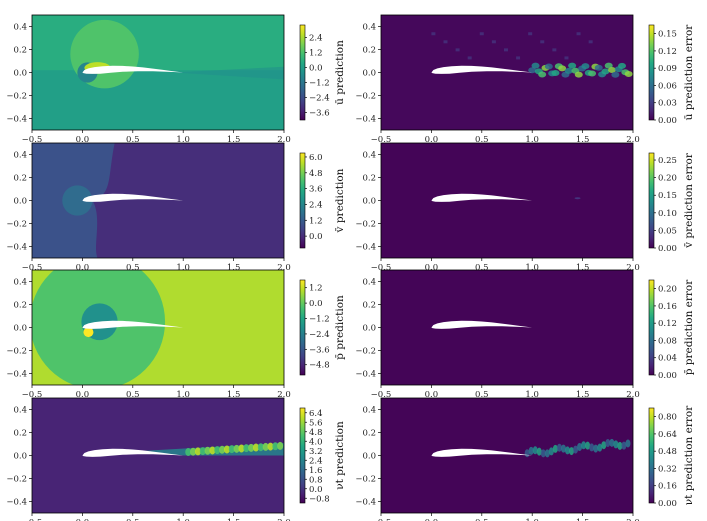 The image size is (707, 521). What do you see at coordinates (482, 519) in the screenshot?
I see `x-tick-label: 0.5` at bounding box center [482, 519].